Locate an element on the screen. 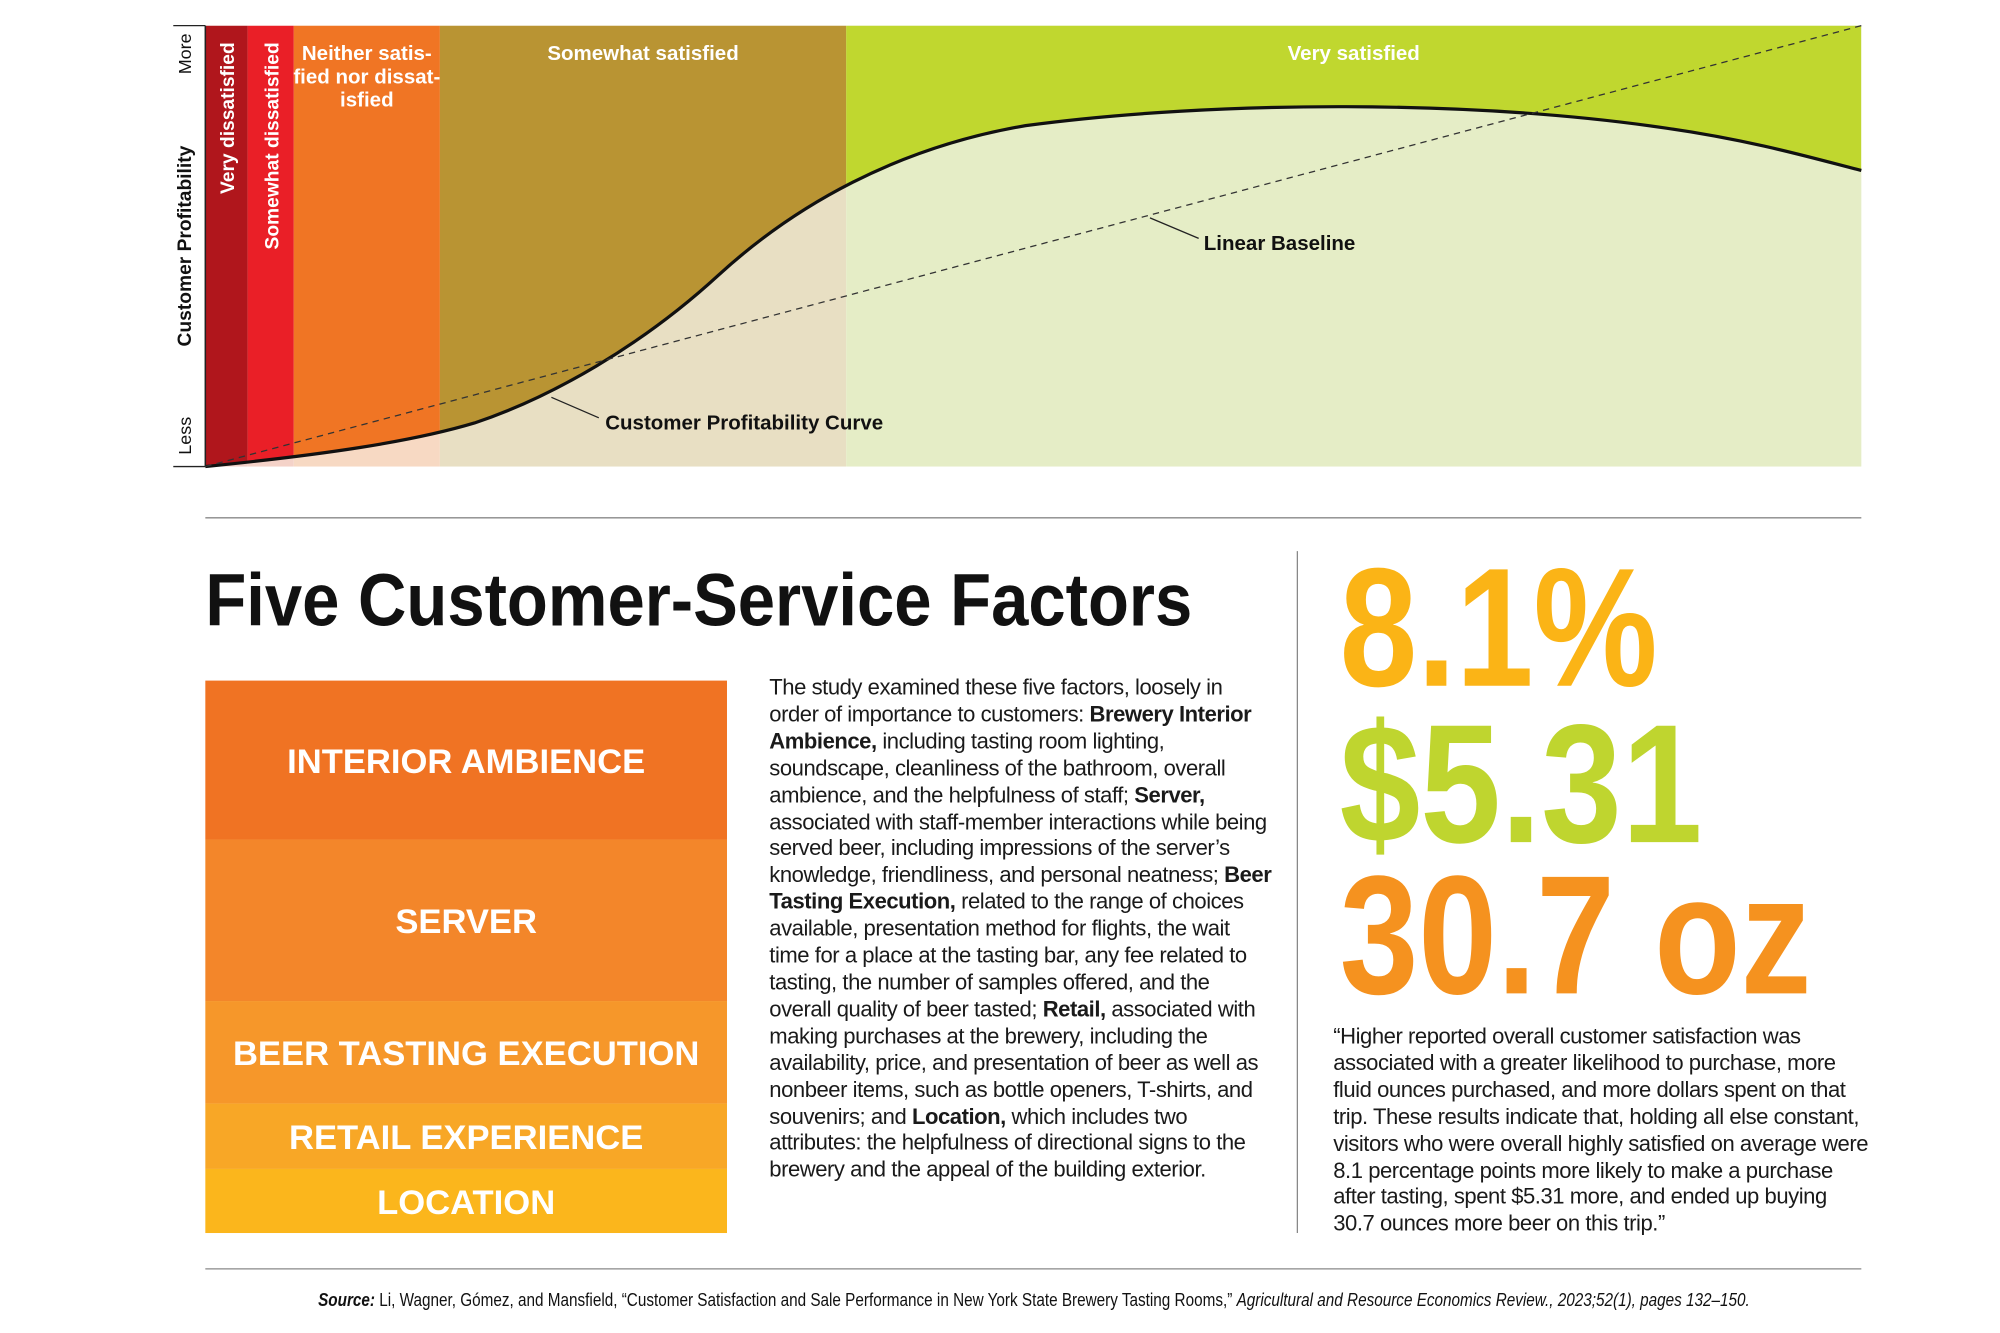  baseline-label: Linear Baseline is located at coordinates (1280, 243).